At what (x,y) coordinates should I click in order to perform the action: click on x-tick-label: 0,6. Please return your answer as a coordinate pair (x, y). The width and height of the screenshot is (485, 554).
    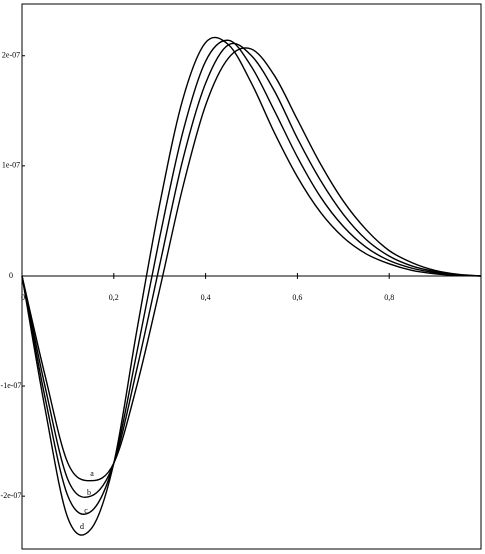
    Looking at the image, I should click on (297, 297).